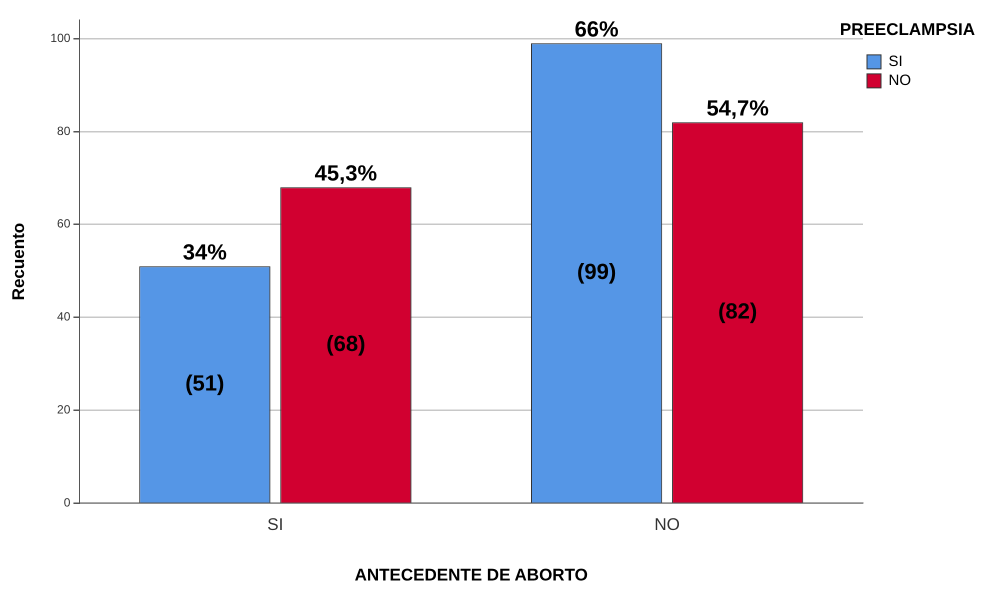 This screenshot has width=981, height=595. What do you see at coordinates (18, 261) in the screenshot?
I see `y-axis-title: Recuento` at bounding box center [18, 261].